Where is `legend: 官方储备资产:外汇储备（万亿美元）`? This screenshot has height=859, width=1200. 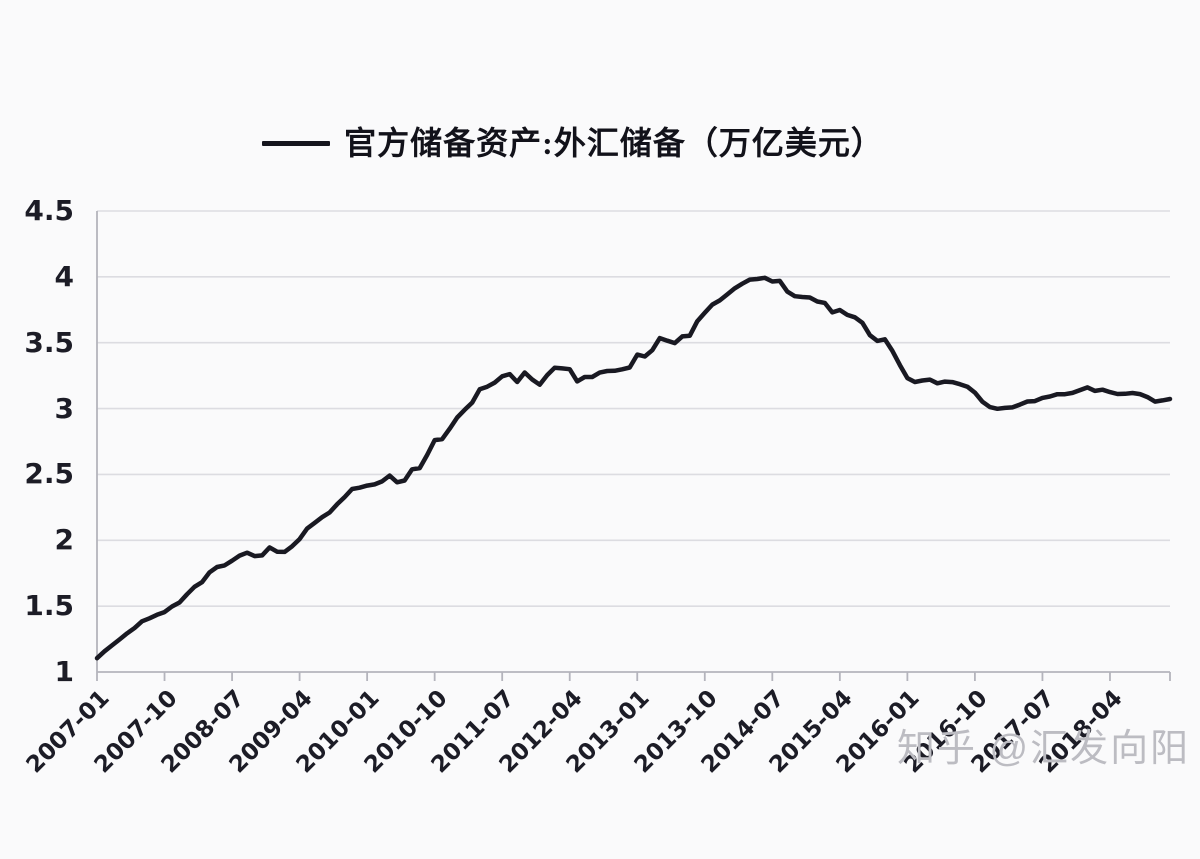 legend: 官方储备资产:外汇储备（万亿美元） is located at coordinates (586, 143).